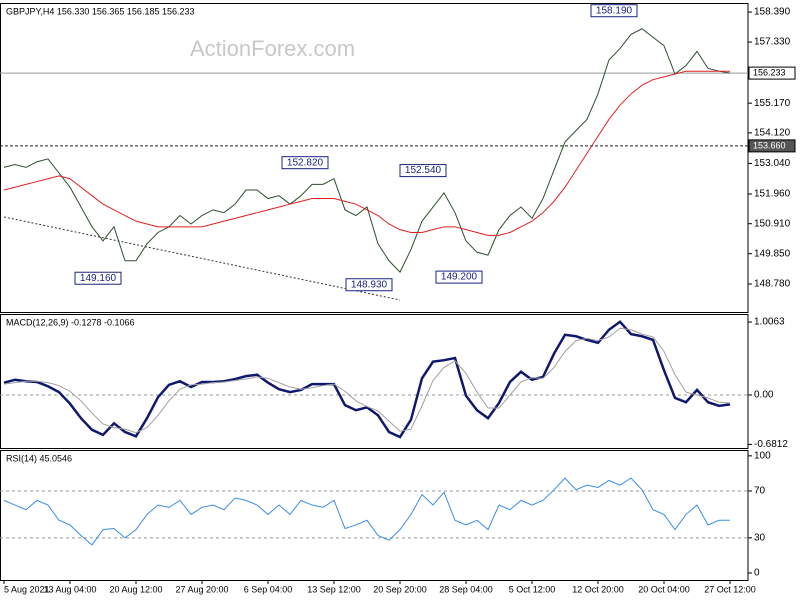  Describe the element at coordinates (70, 322) in the screenshot. I see `panel-title: MACD(12,26,9) -0.1278 -0.1066` at that location.